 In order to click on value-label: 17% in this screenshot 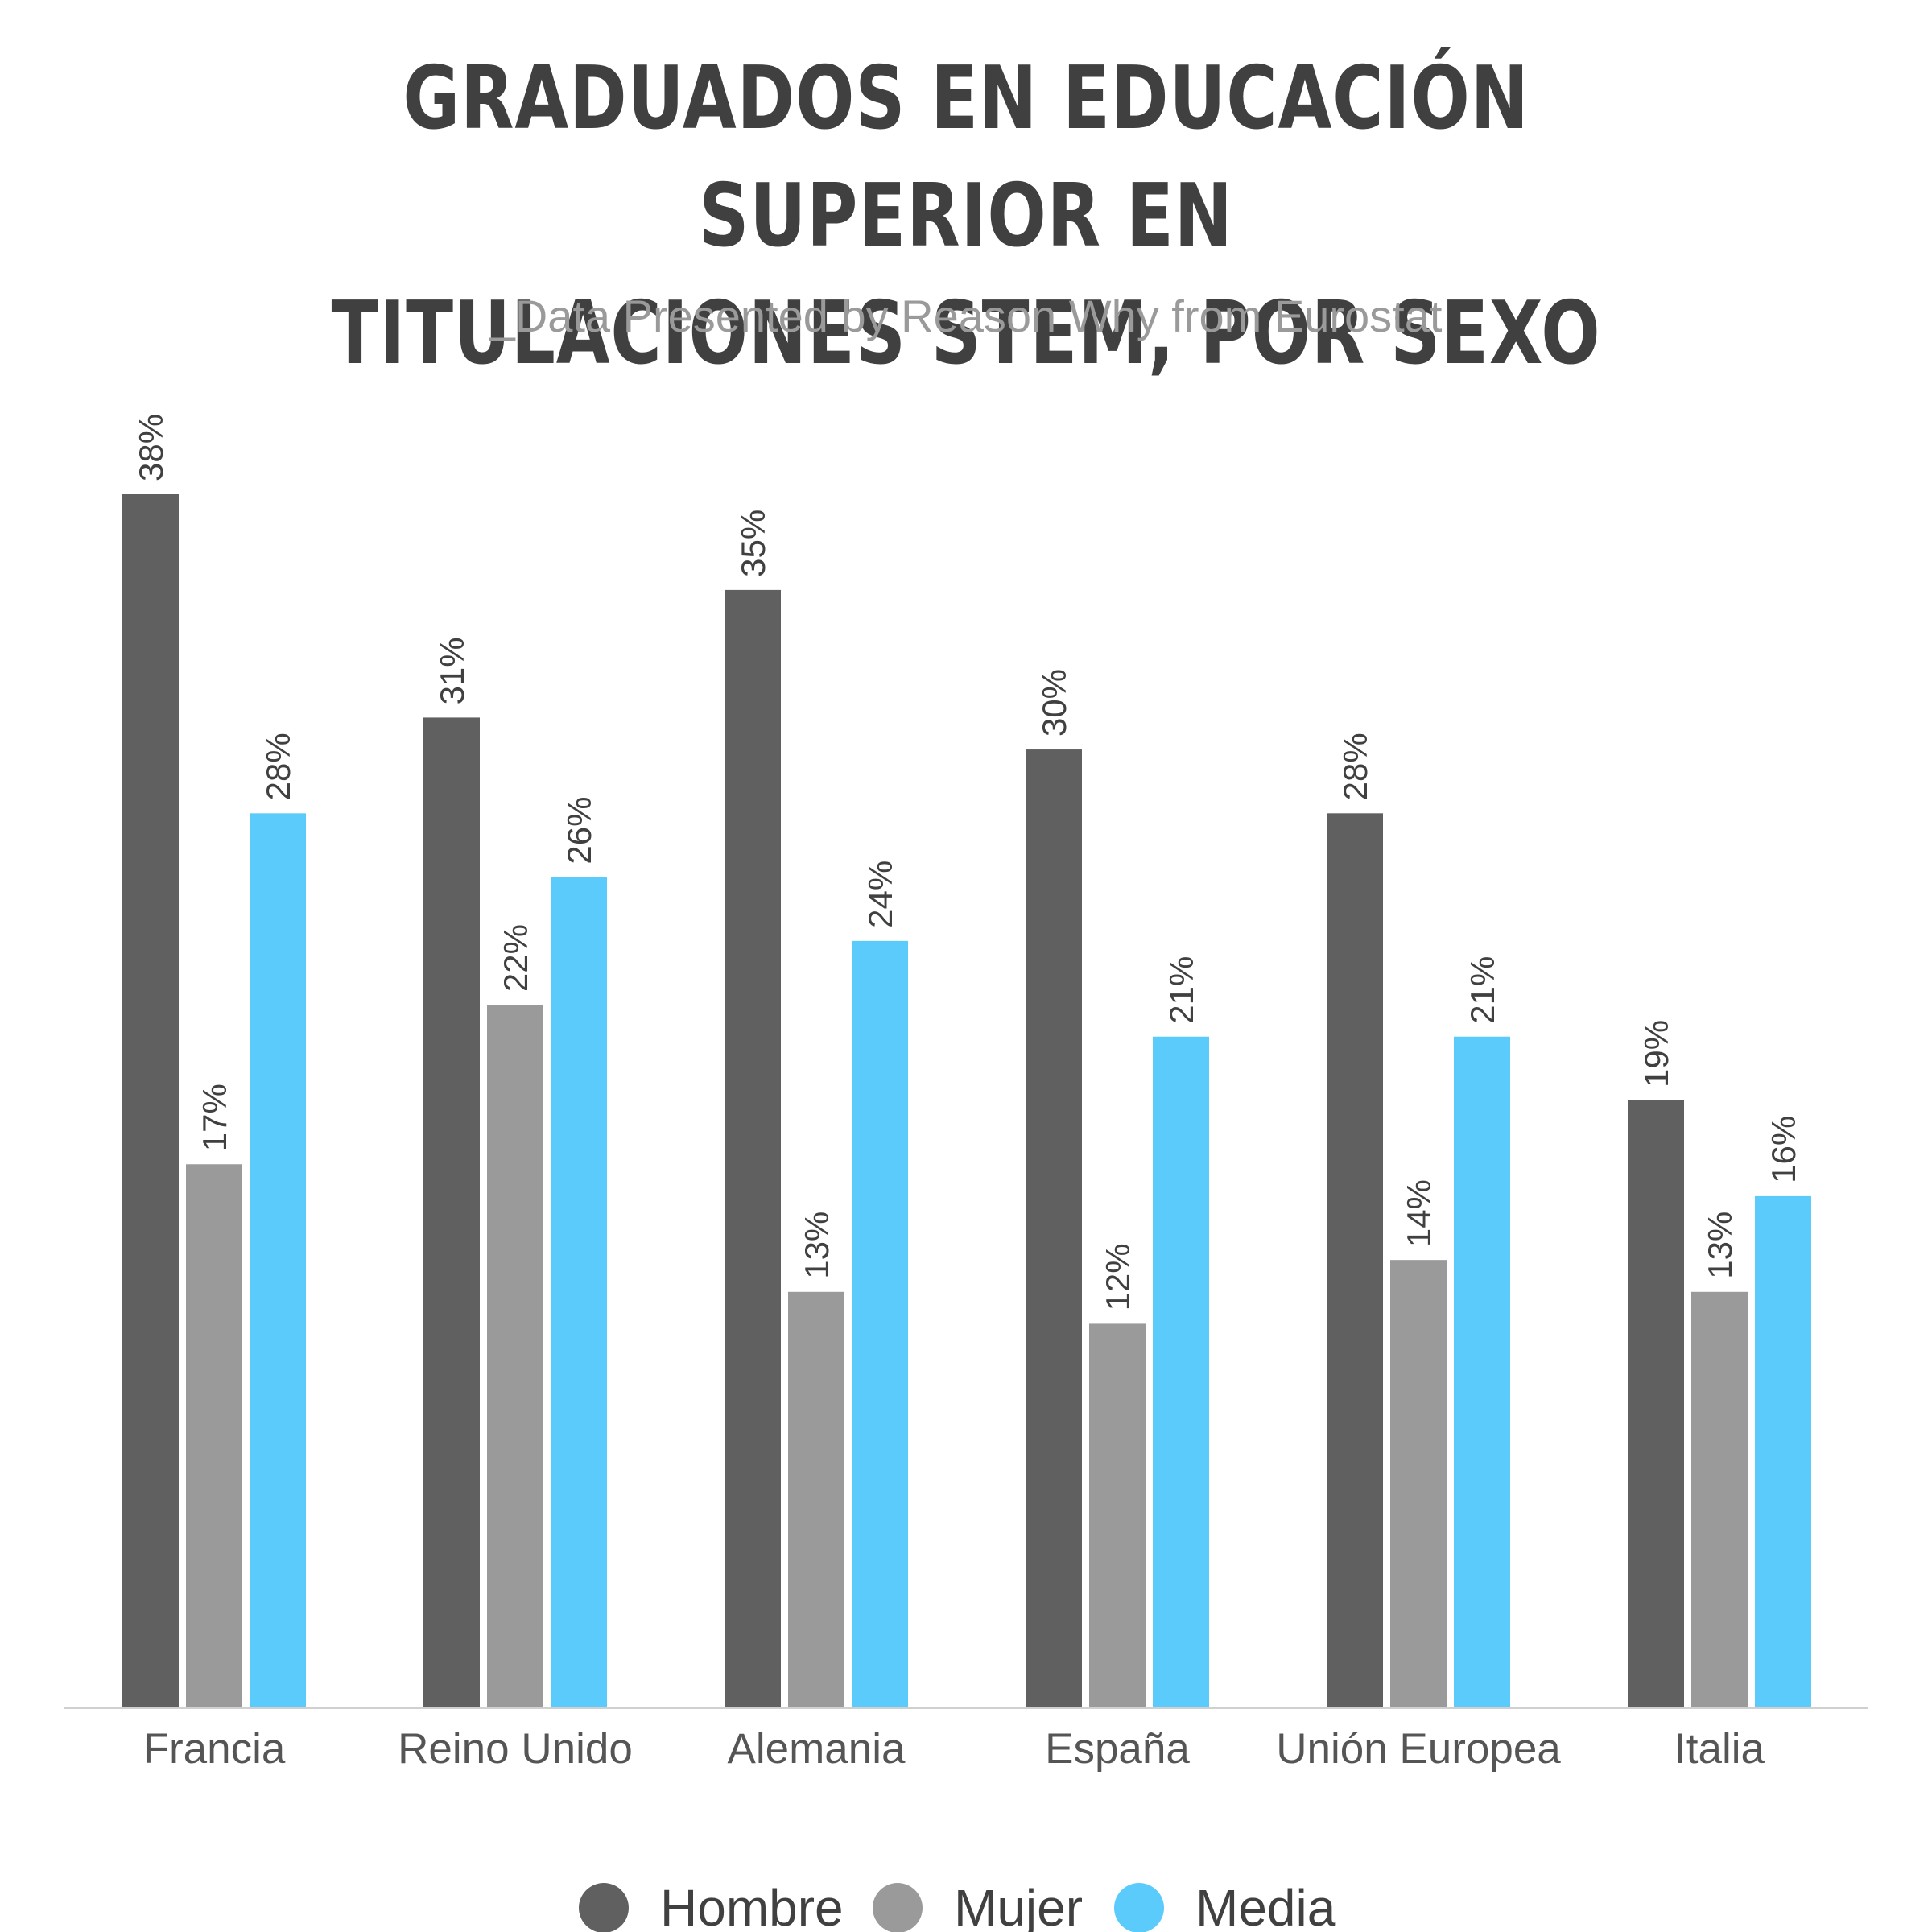, I will do `click(214, 1117)`.